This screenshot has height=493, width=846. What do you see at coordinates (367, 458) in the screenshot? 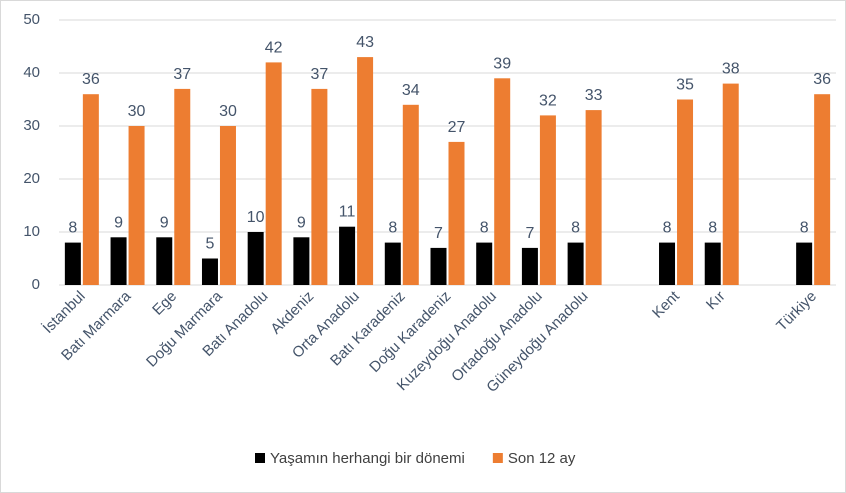
I see `legend-label: Yaşamın herhangi bir dönemi` at bounding box center [367, 458].